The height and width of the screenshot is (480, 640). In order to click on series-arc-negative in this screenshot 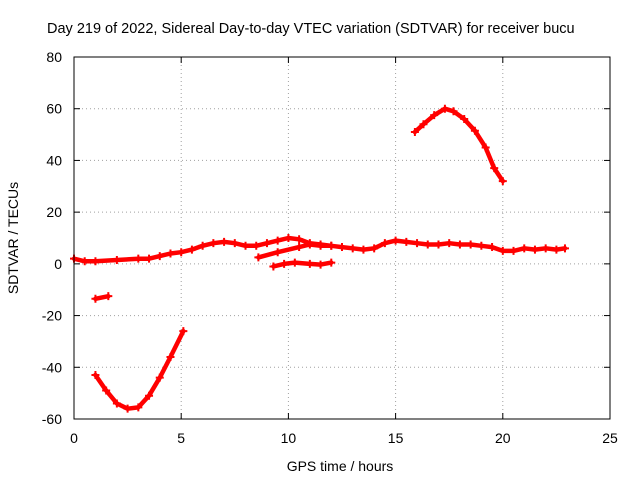, I will do `click(139, 370)`.